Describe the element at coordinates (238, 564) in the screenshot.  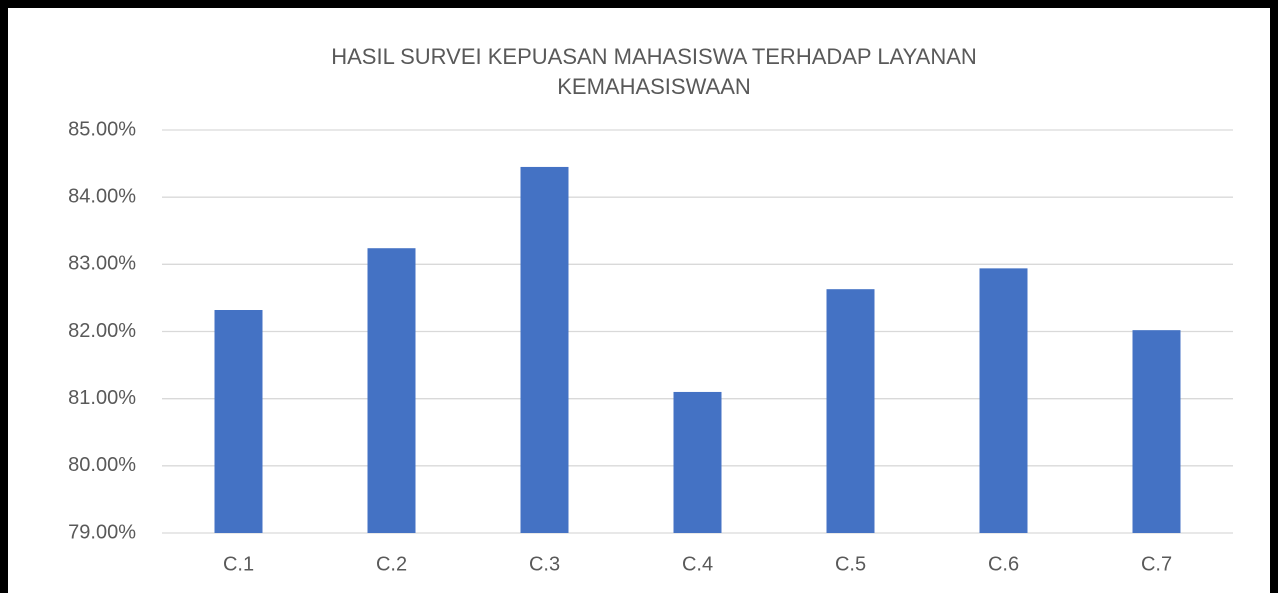
I see `x-tick-label: C.1` at that location.